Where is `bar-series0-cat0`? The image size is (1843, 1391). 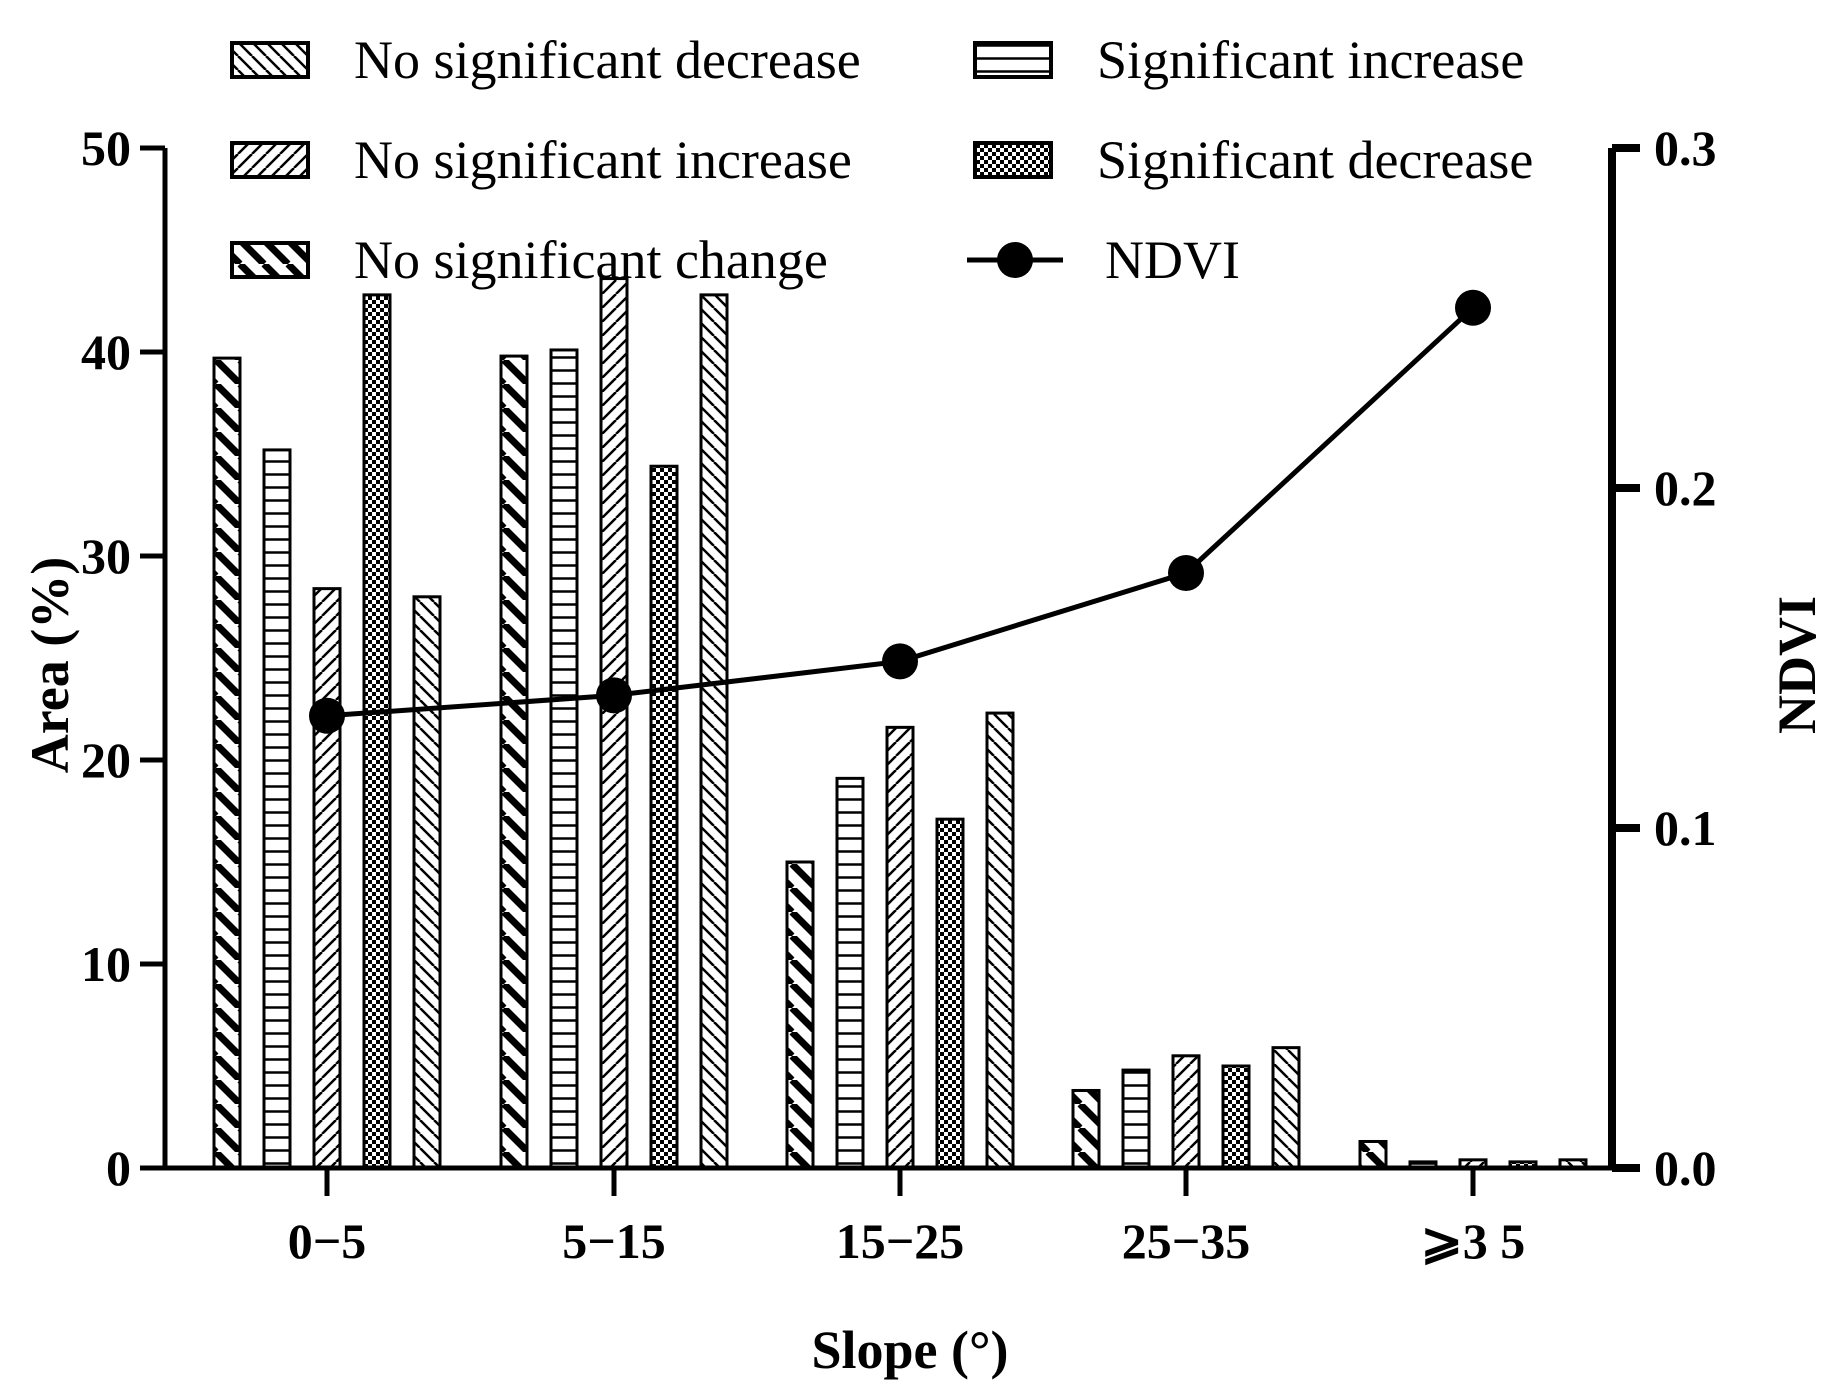
bar-series0-cat0 is located at coordinates (227, 763).